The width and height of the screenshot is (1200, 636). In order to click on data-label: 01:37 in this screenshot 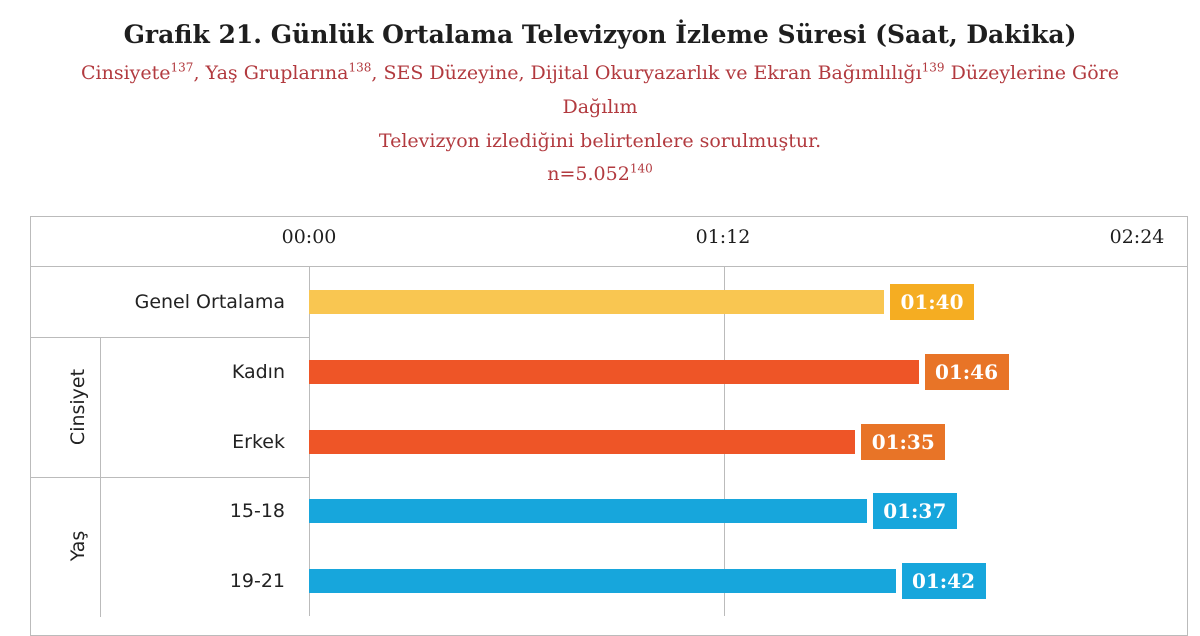, I will do `click(914, 511)`.